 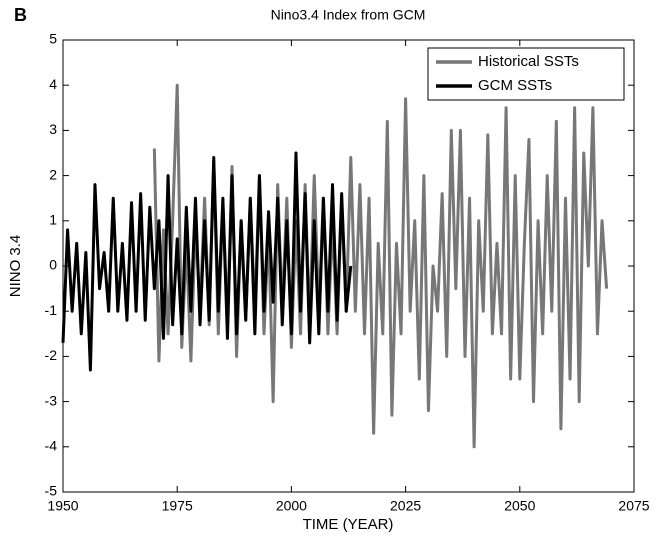 What do you see at coordinates (53, 174) in the screenshot?
I see `y-tick-label: 2` at bounding box center [53, 174].